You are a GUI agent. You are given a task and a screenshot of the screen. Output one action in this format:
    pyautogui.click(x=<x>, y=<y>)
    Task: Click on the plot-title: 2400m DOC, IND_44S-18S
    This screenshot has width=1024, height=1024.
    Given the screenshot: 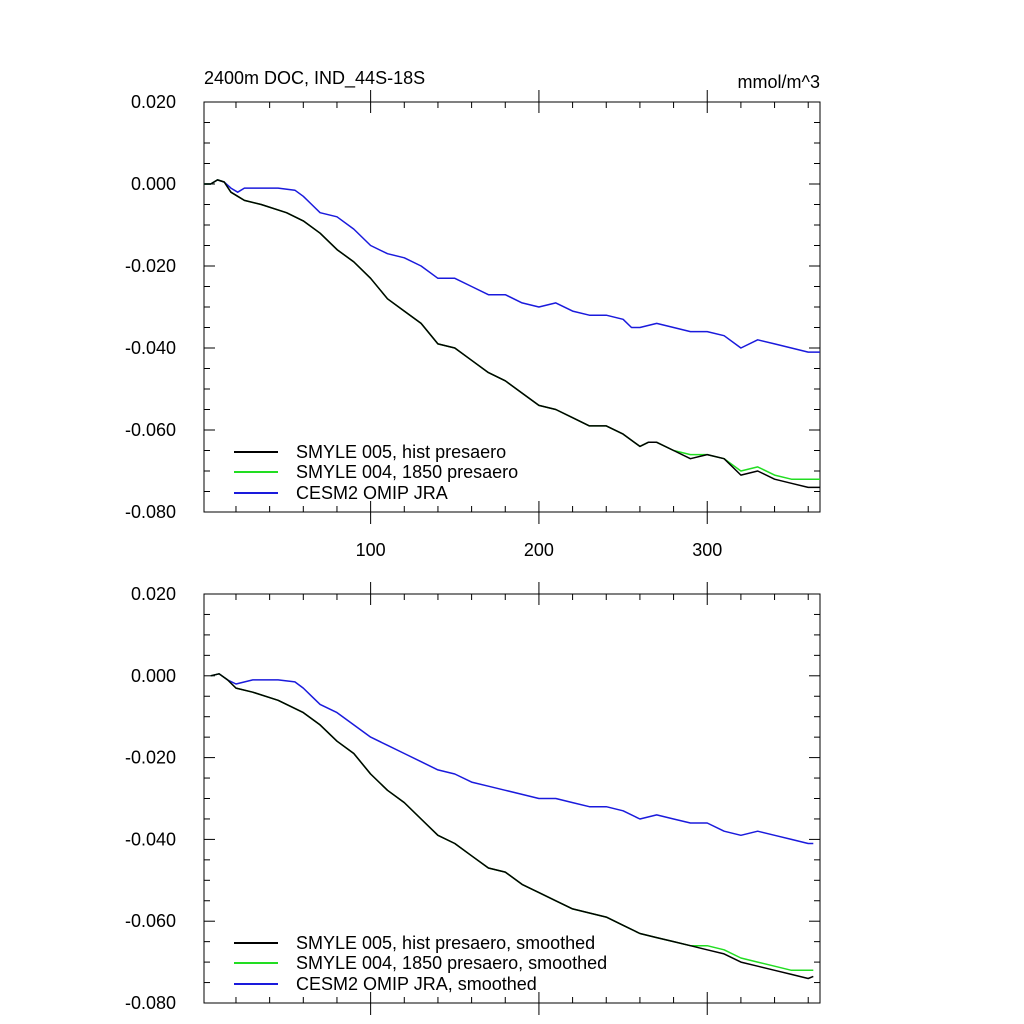 What is the action you would take?
    pyautogui.click(x=314, y=78)
    